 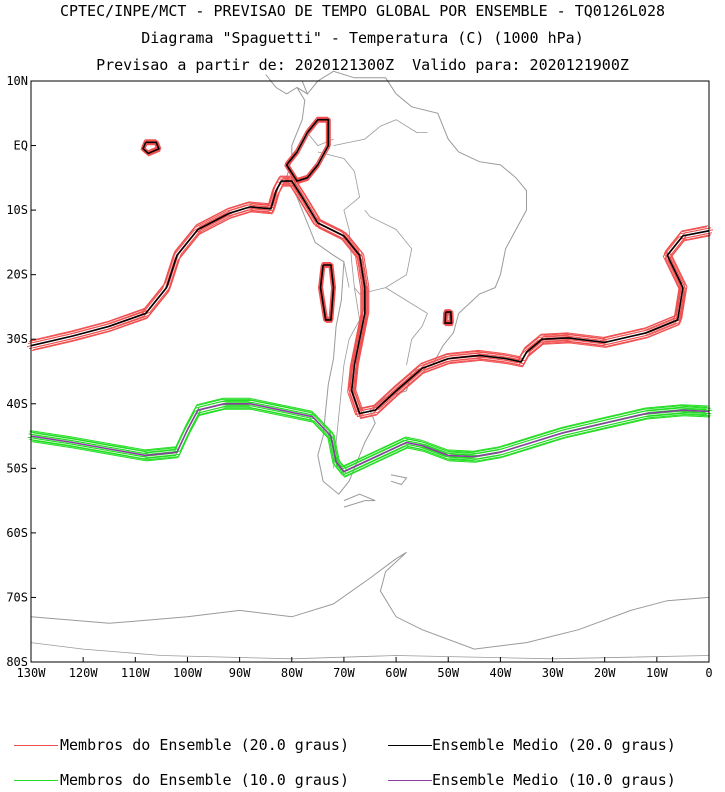 I want to click on legend-mean10-swatch, so click(x=410, y=780).